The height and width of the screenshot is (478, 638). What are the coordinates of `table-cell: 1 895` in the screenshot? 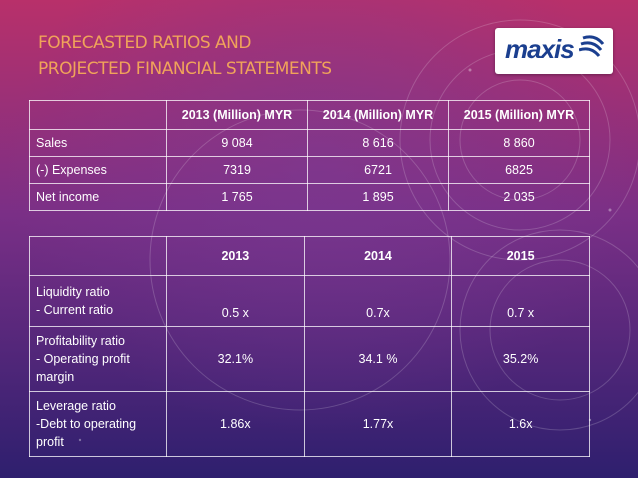 It's located at (378, 197).